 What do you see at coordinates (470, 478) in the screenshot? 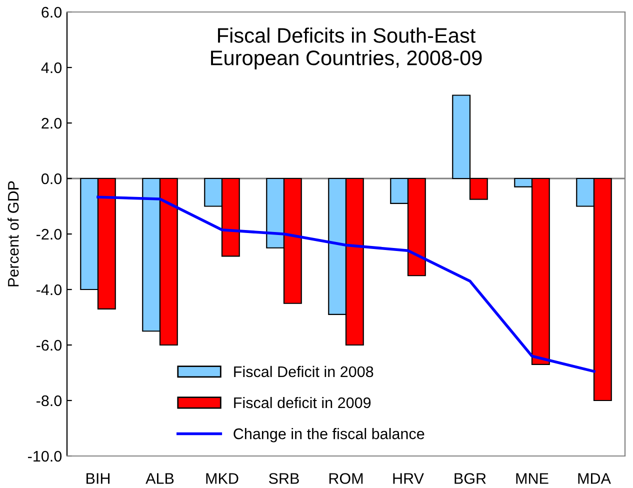
I see `x-tick-label: BGR` at bounding box center [470, 478].